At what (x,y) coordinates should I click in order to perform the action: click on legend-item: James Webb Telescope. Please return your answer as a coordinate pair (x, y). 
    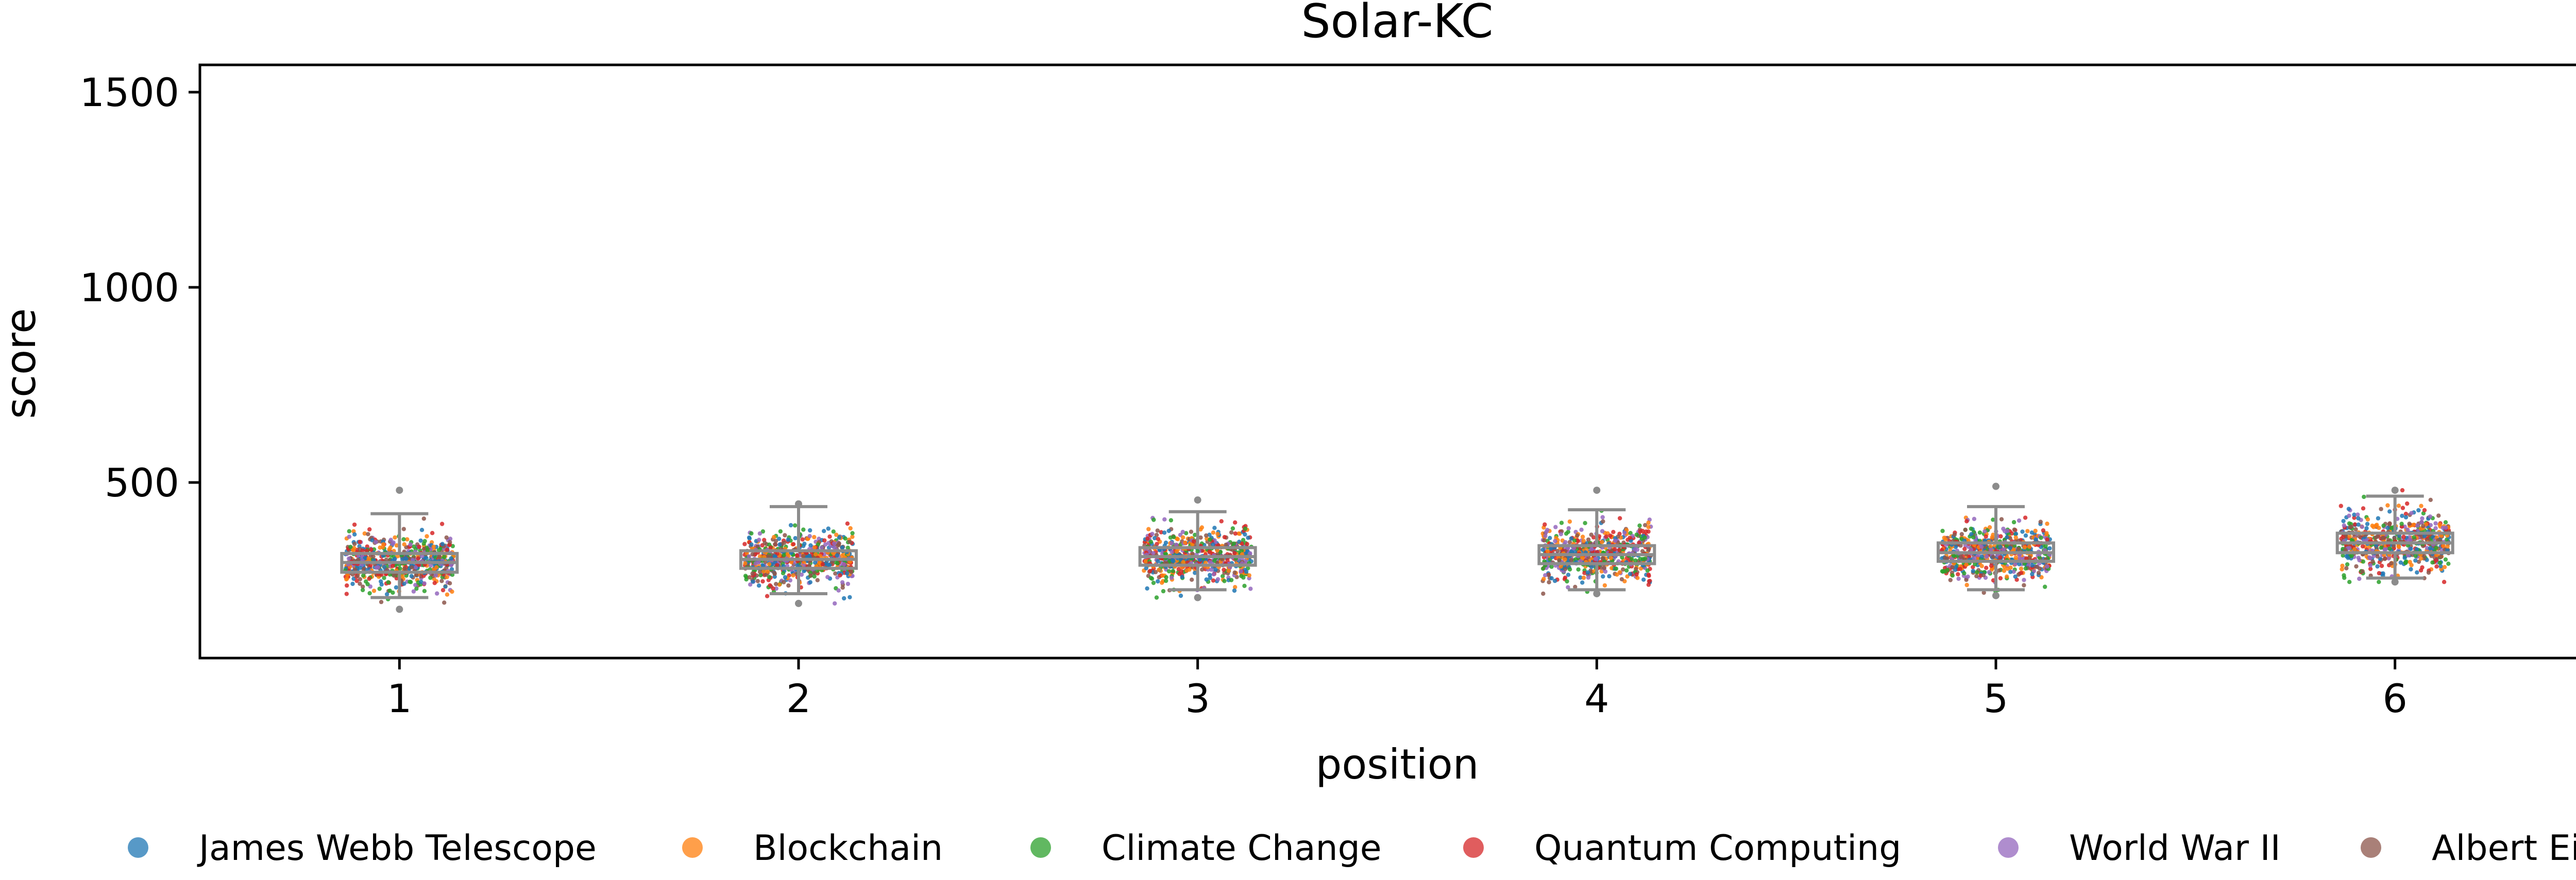
    Looking at the image, I should click on (362, 849).